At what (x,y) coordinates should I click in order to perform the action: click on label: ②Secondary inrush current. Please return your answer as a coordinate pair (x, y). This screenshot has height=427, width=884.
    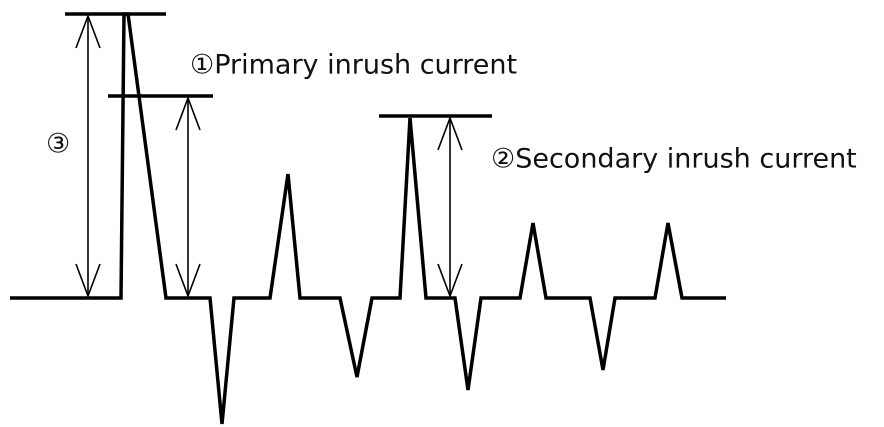
    Looking at the image, I should click on (674, 159).